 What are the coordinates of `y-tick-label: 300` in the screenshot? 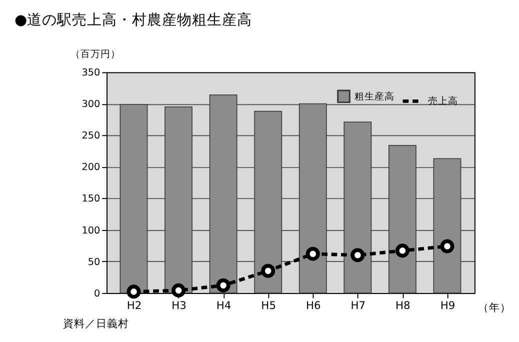 It's located at (91, 104).